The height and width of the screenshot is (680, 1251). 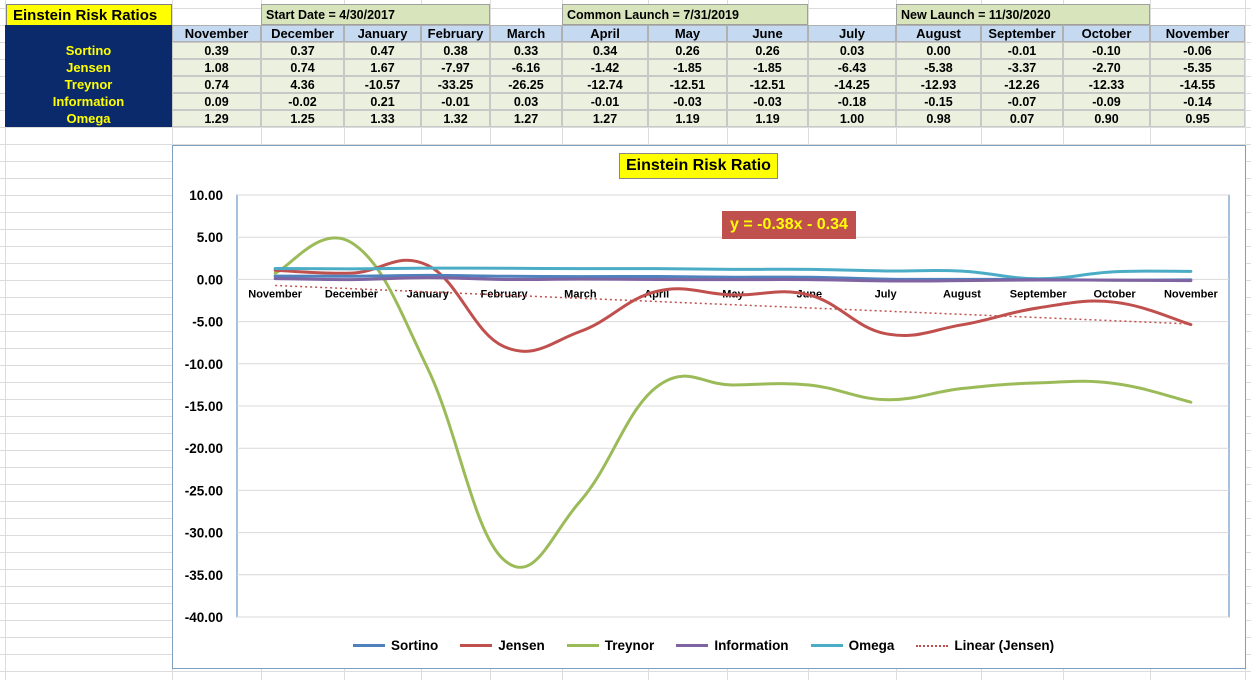 What do you see at coordinates (1197, 50) in the screenshot?
I see `table-cell: -0.06` at bounding box center [1197, 50].